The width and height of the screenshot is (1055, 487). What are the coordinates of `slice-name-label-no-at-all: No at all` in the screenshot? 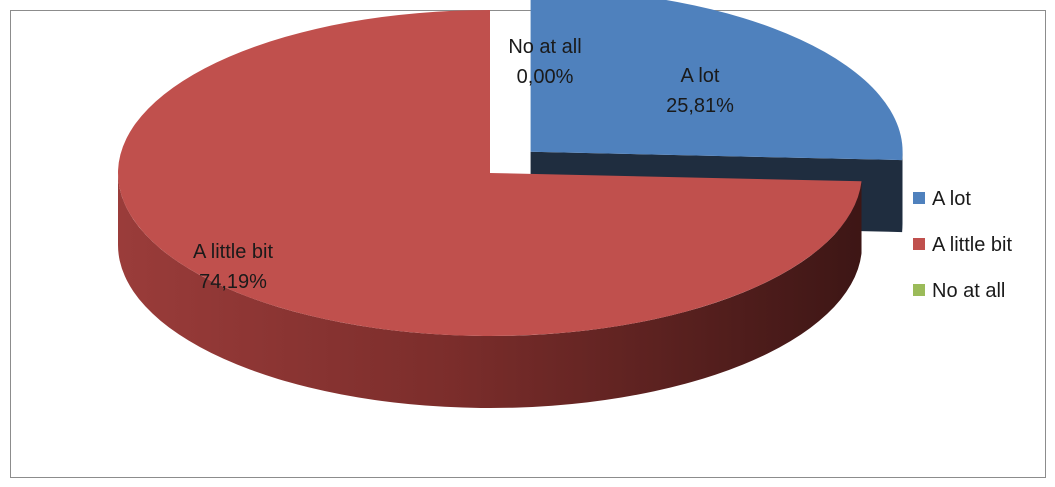 It's located at (544, 47).